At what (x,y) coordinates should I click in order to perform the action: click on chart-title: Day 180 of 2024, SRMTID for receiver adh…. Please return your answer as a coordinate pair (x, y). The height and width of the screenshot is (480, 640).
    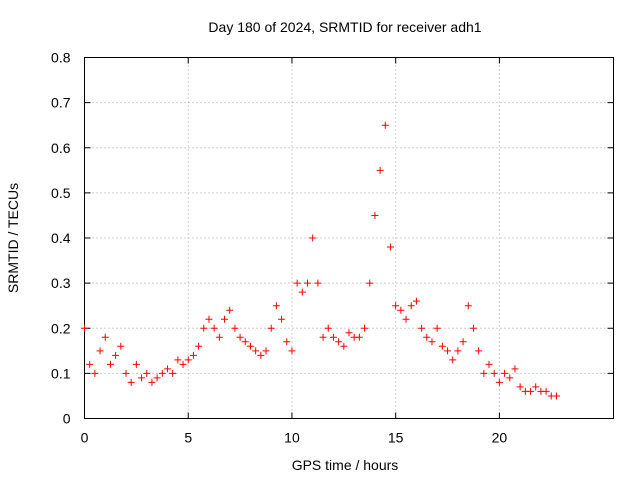
    Looking at the image, I should click on (344, 27).